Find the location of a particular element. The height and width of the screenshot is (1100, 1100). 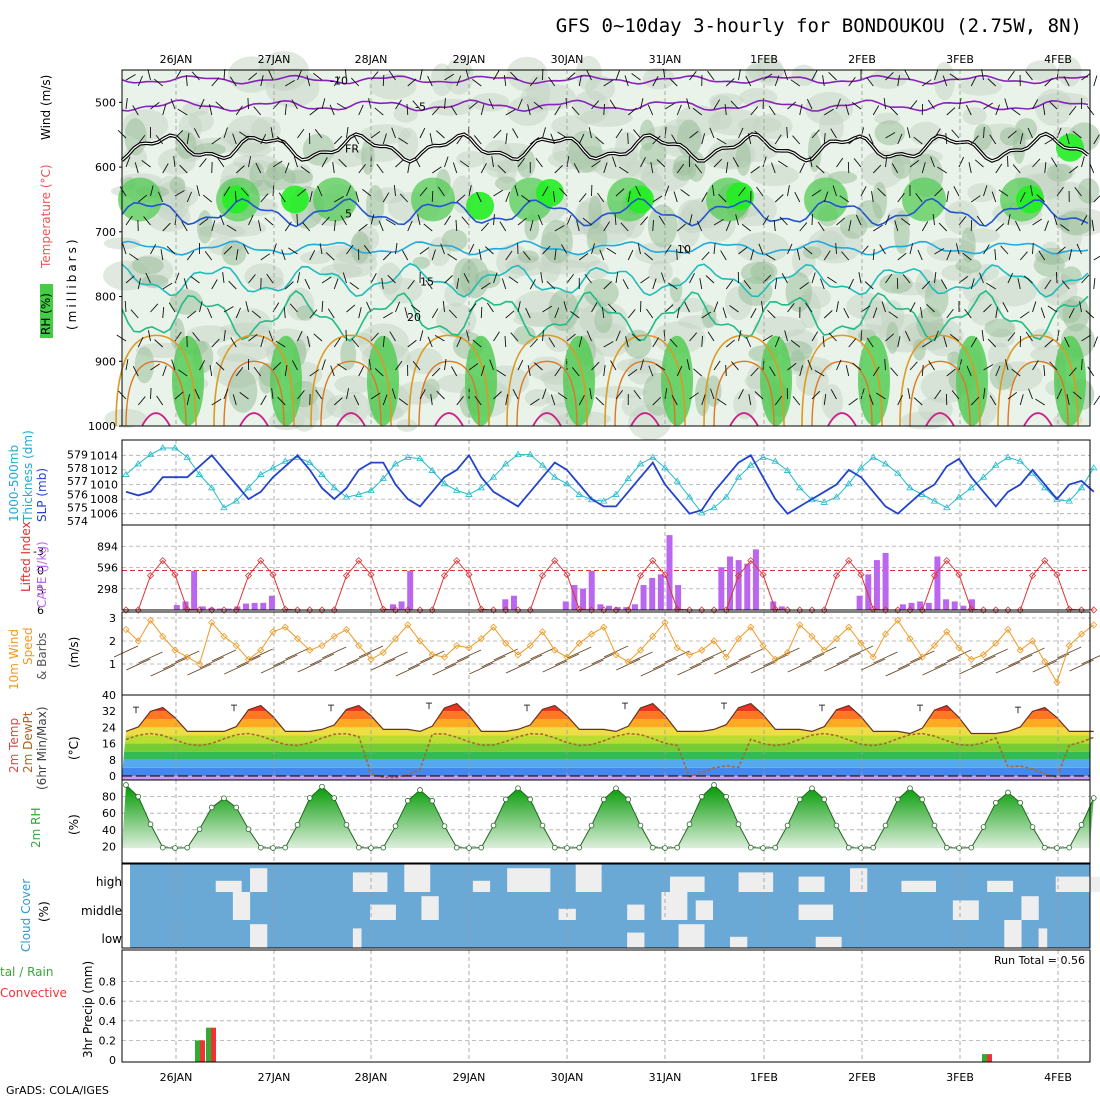

cape-bar is located at coordinates (730, 583).